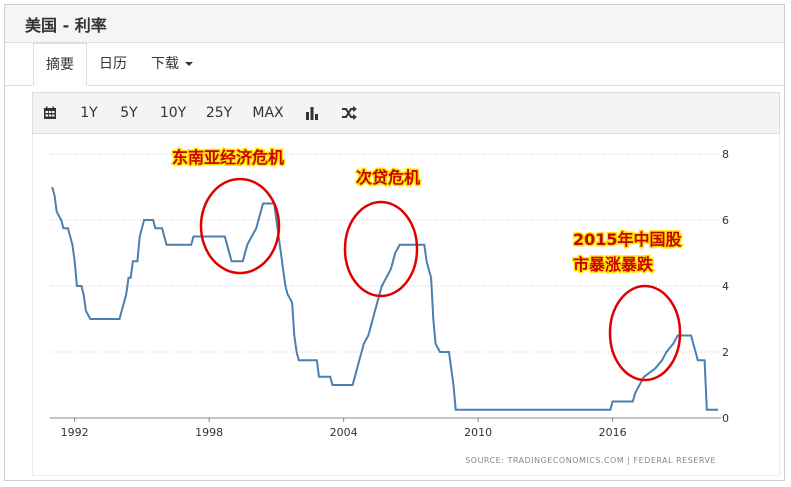  I want to click on range-5y-button: 5Y, so click(129, 113).